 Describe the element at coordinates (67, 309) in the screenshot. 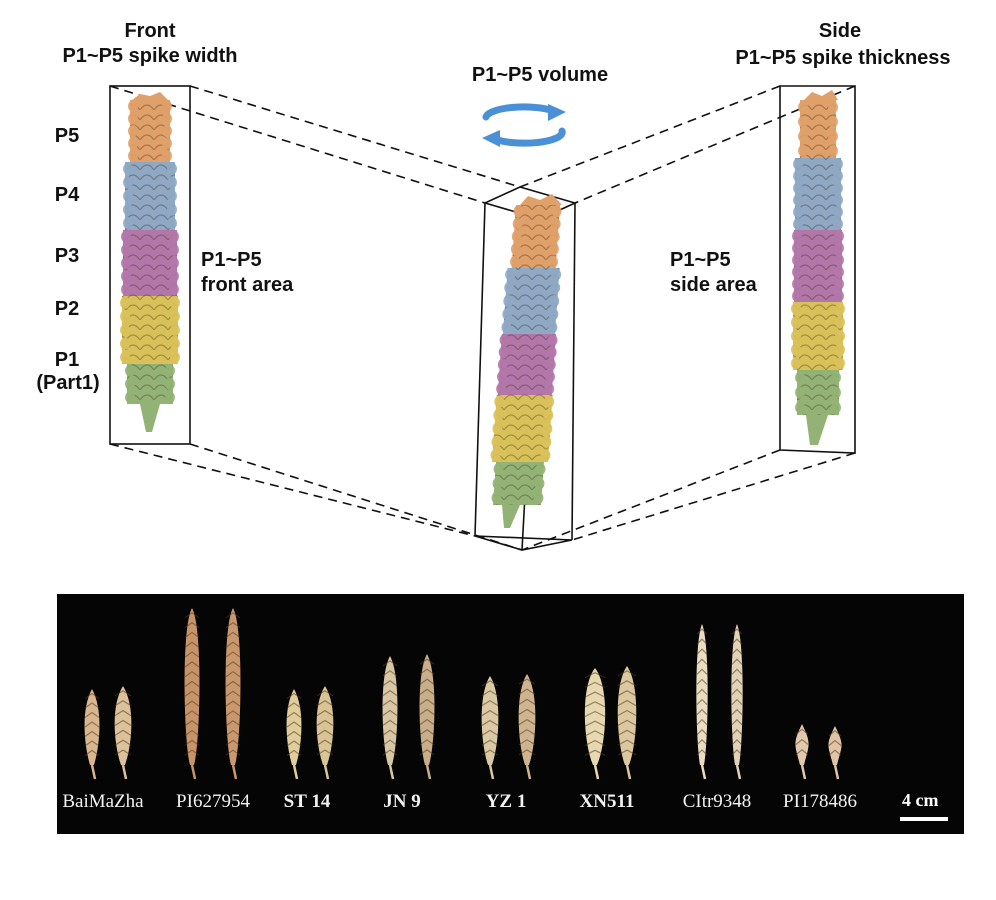

I see `part-label-p2: P2` at that location.